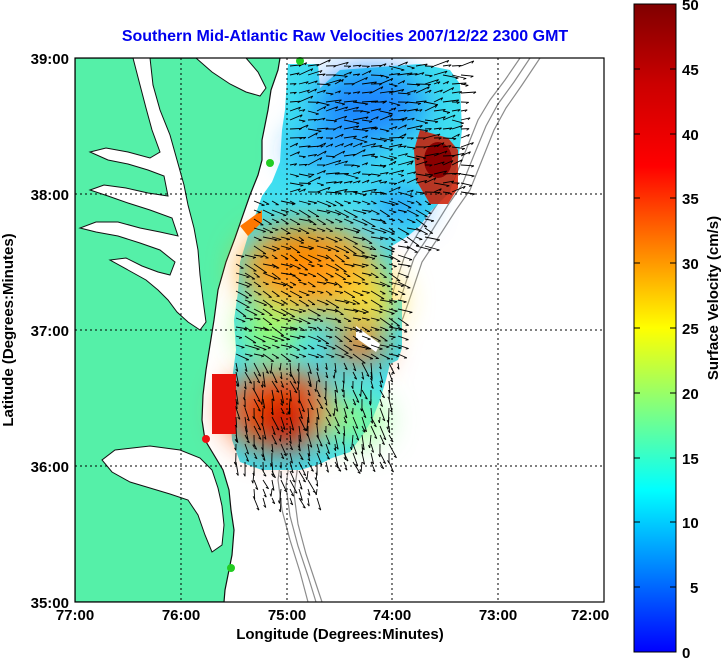 Image resolution: width=724 pixels, height=659 pixels. Describe the element at coordinates (181, 615) in the screenshot. I see `x-tick-label: 76:00` at that location.